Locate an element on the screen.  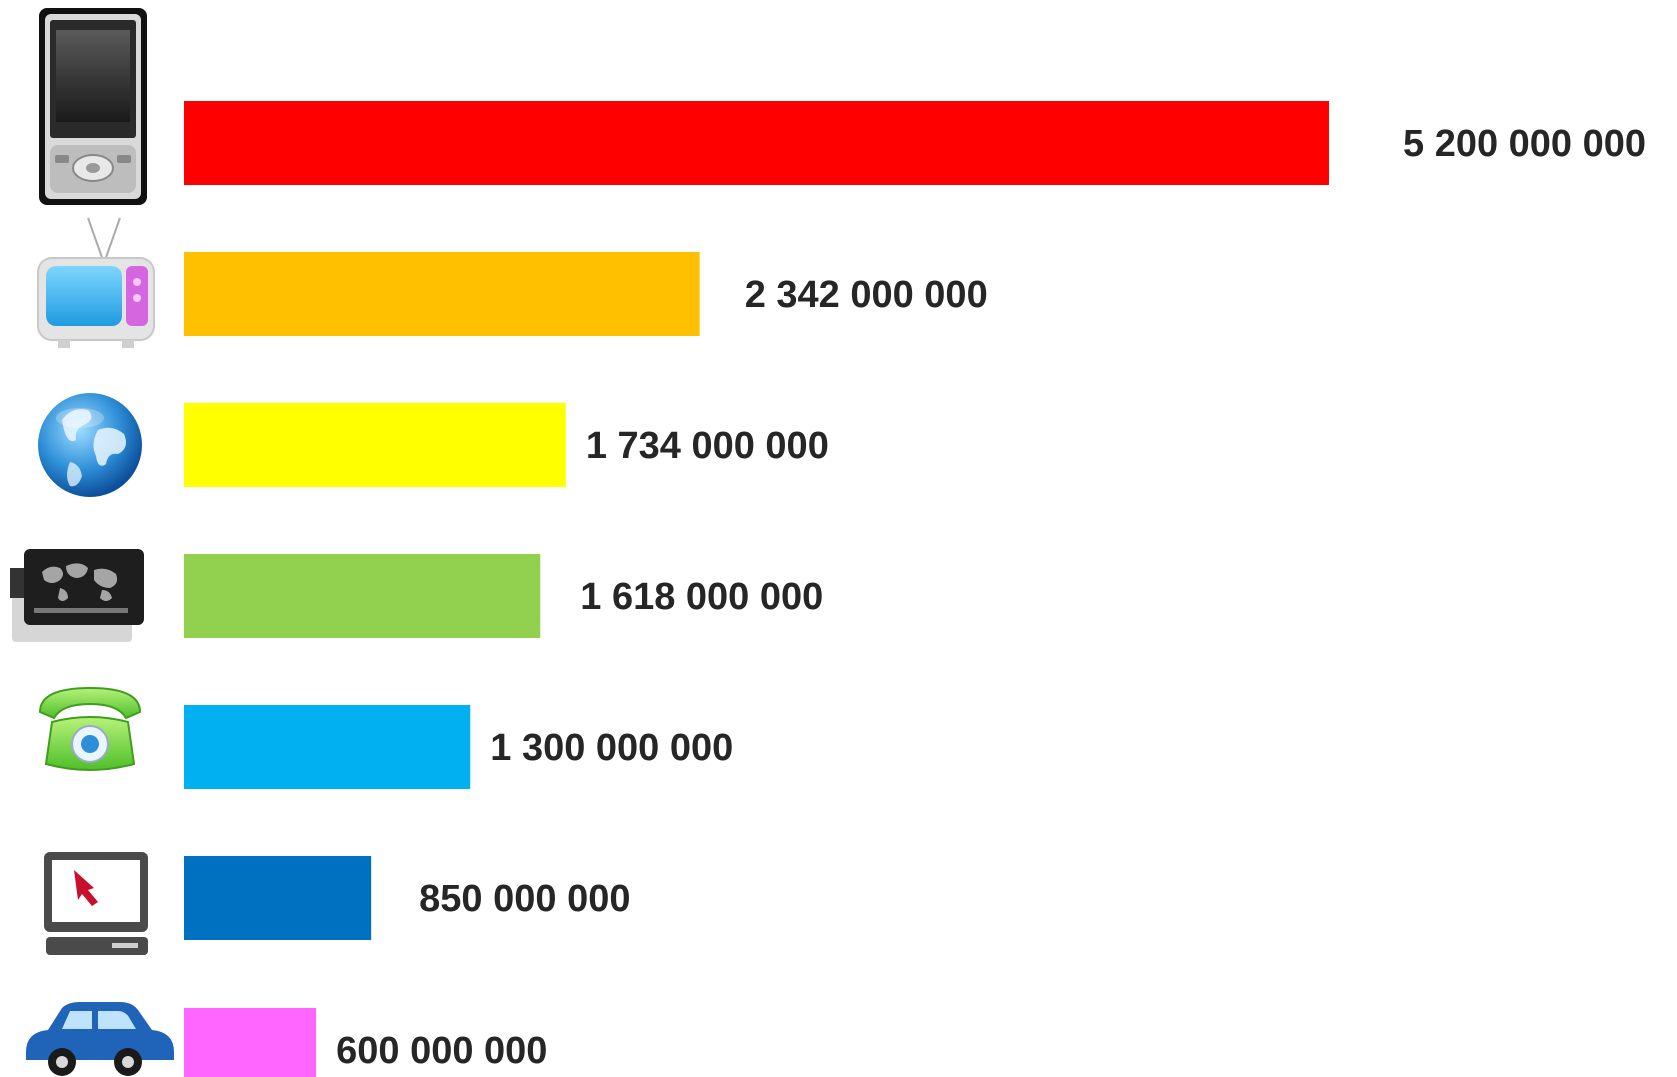
car-icon is located at coordinates (100, 1039).